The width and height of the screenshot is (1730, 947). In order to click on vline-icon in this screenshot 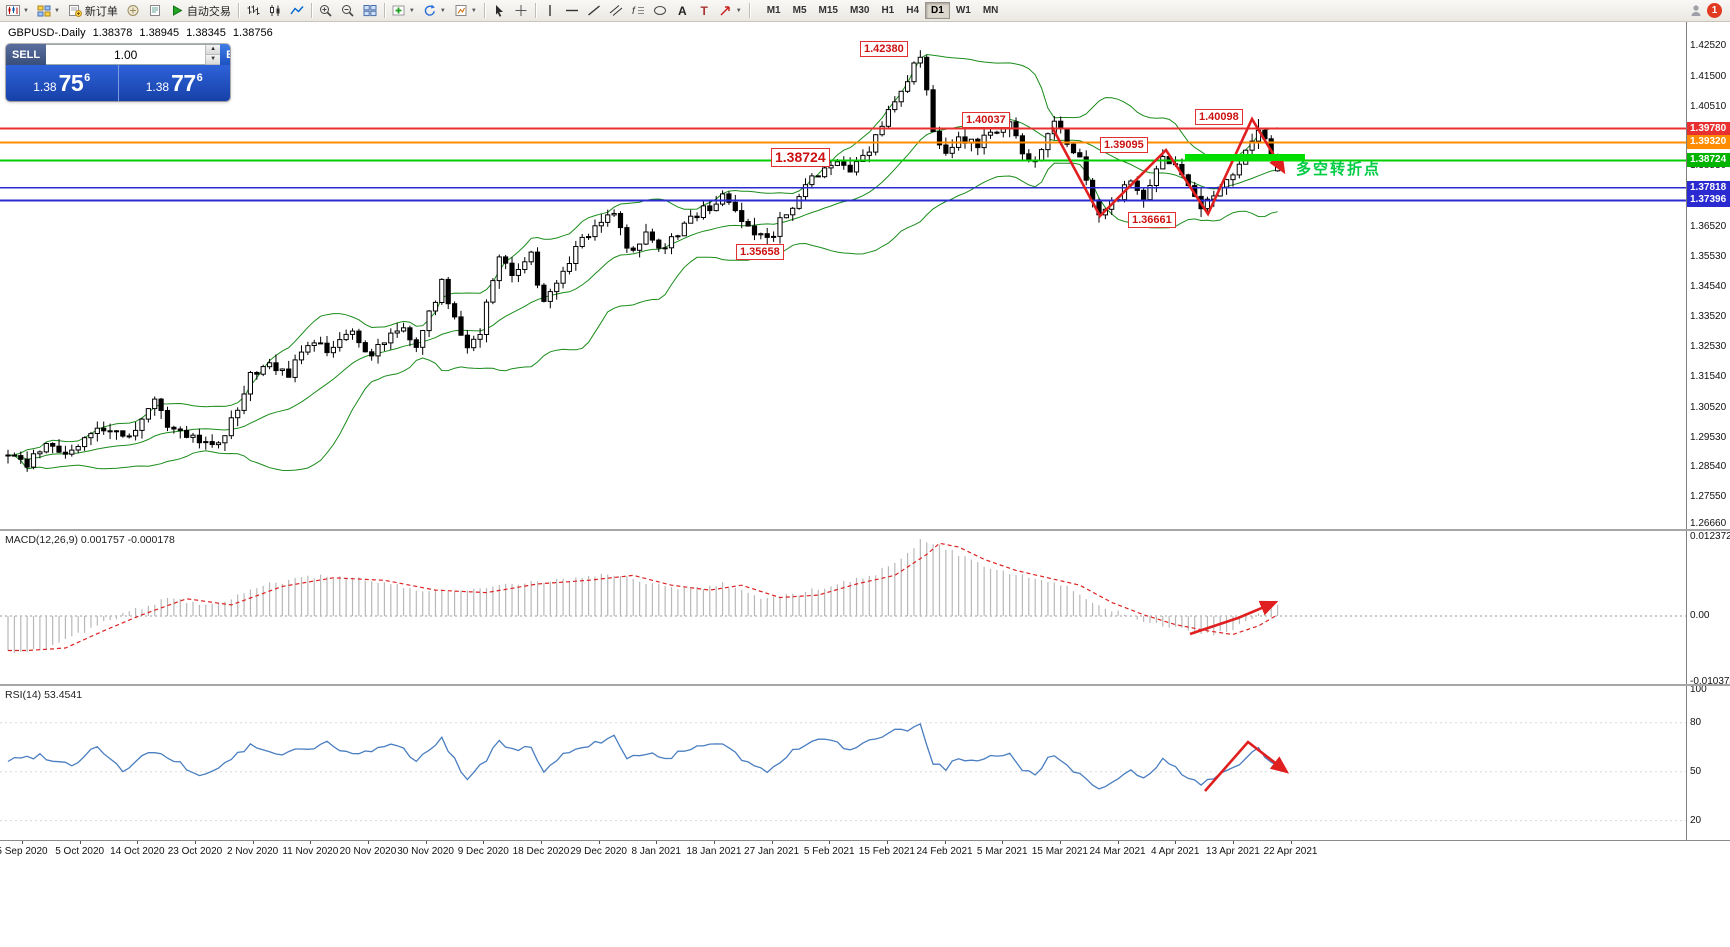, I will do `click(550, 10)`.